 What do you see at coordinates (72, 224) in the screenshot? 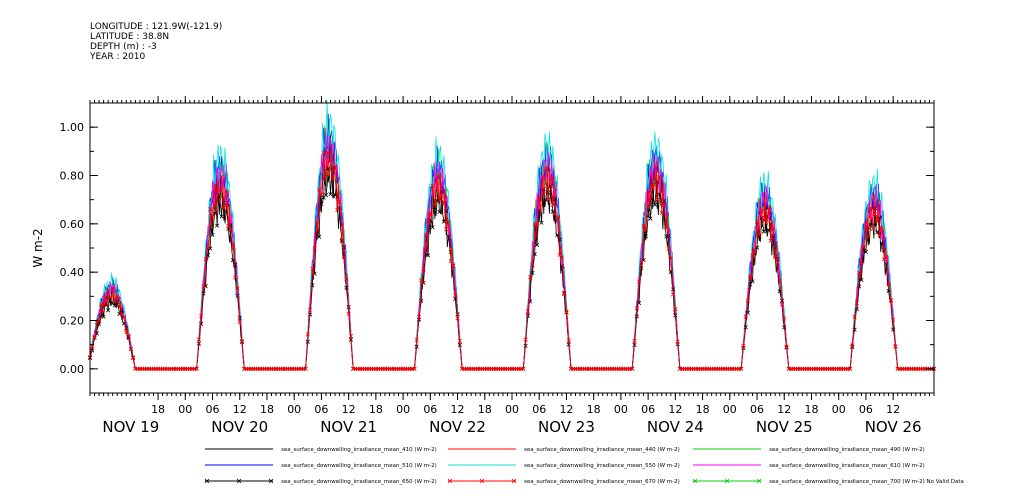
I see `ytick-label: 0.60` at bounding box center [72, 224].